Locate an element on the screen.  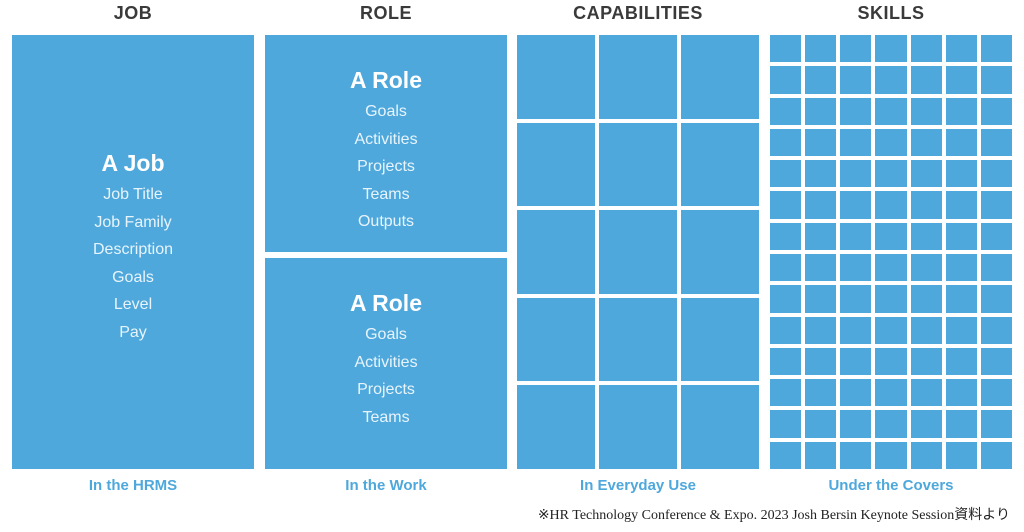
job-item: Job Family is located at coordinates (133, 222).